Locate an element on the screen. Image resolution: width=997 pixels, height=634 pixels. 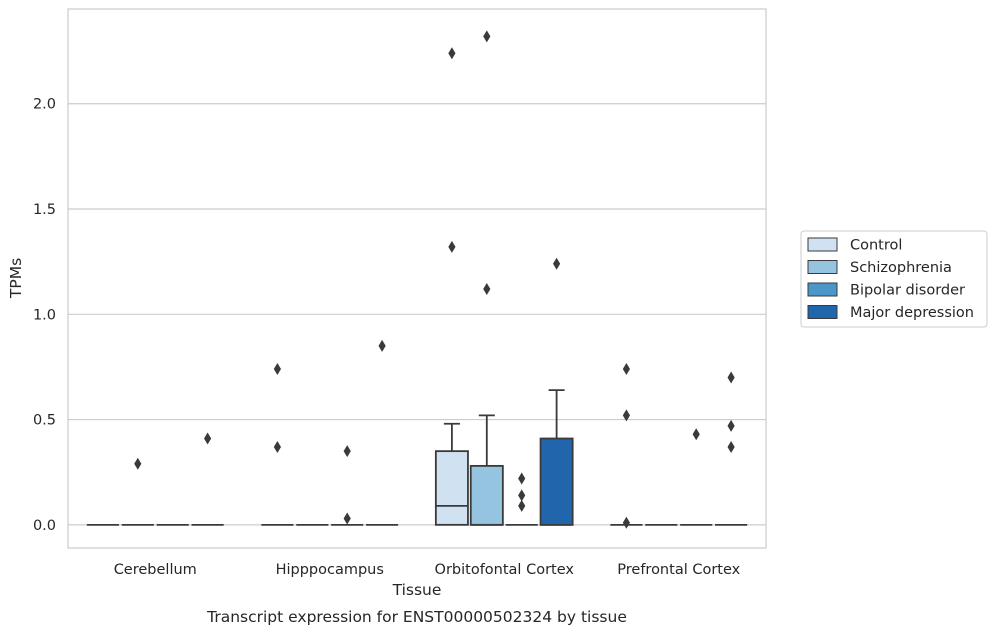
legend-label: Bipolar disorder is located at coordinates (907, 291).